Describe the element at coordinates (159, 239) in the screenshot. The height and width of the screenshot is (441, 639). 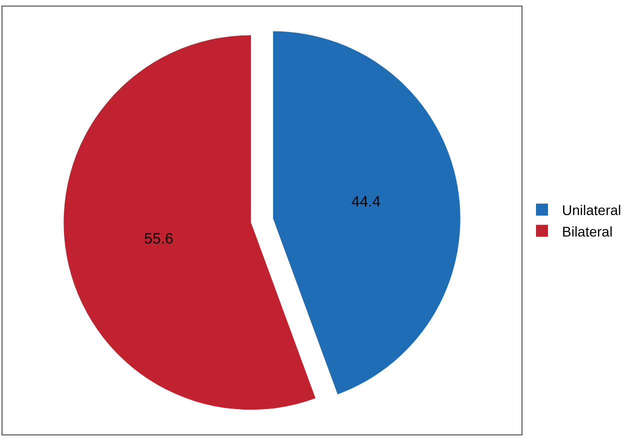
I see `data-label: 55.6` at that location.